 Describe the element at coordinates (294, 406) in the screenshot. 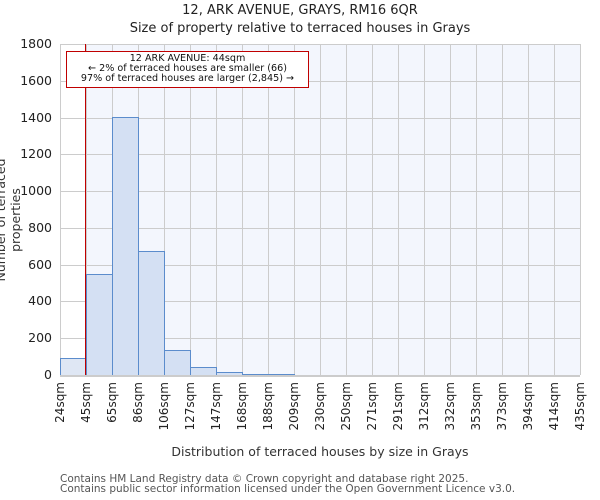

I see `x-tick-label: 209sqm` at that location.